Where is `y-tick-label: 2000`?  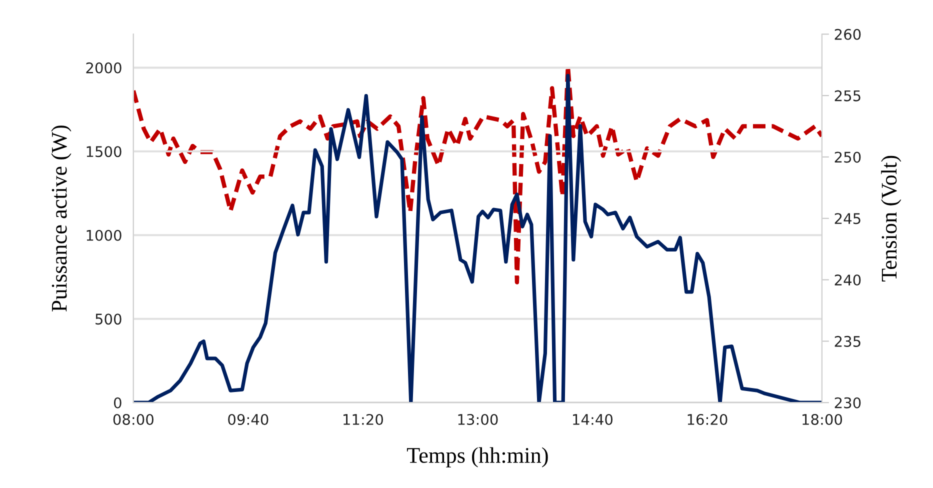
y-tick-label: 2000 is located at coordinates (104, 68).